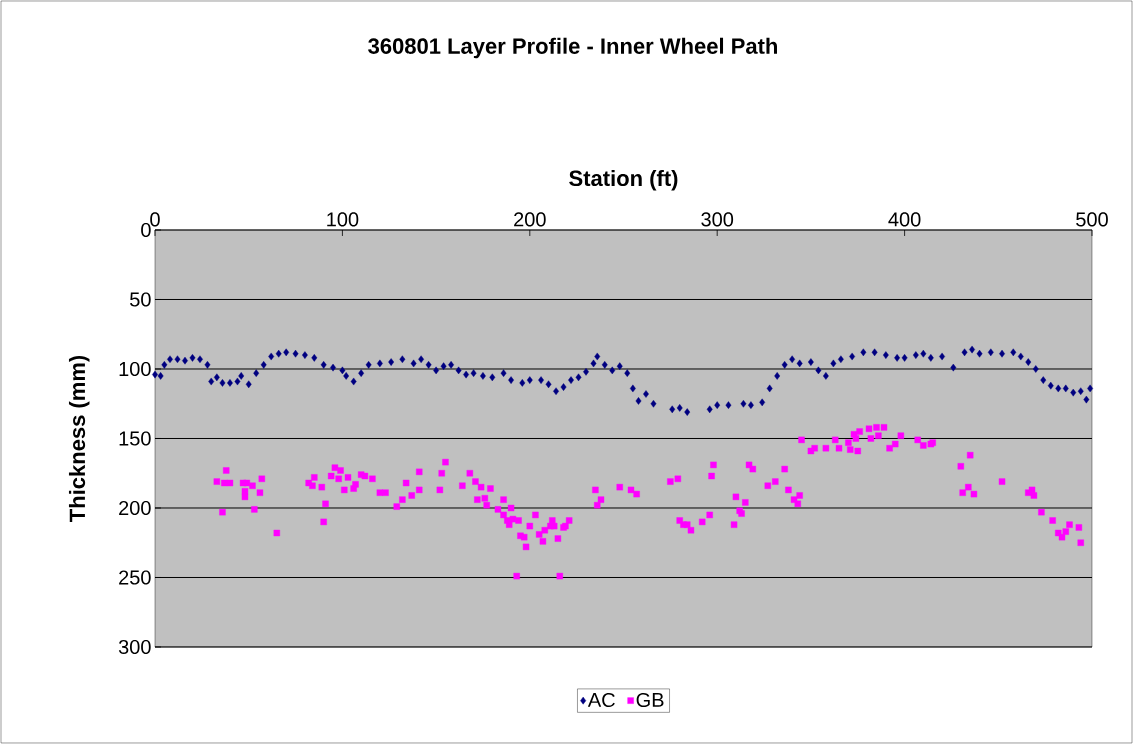 The height and width of the screenshot is (744, 1133). What do you see at coordinates (1092, 219) in the screenshot?
I see `x-tick-label: 500` at bounding box center [1092, 219].